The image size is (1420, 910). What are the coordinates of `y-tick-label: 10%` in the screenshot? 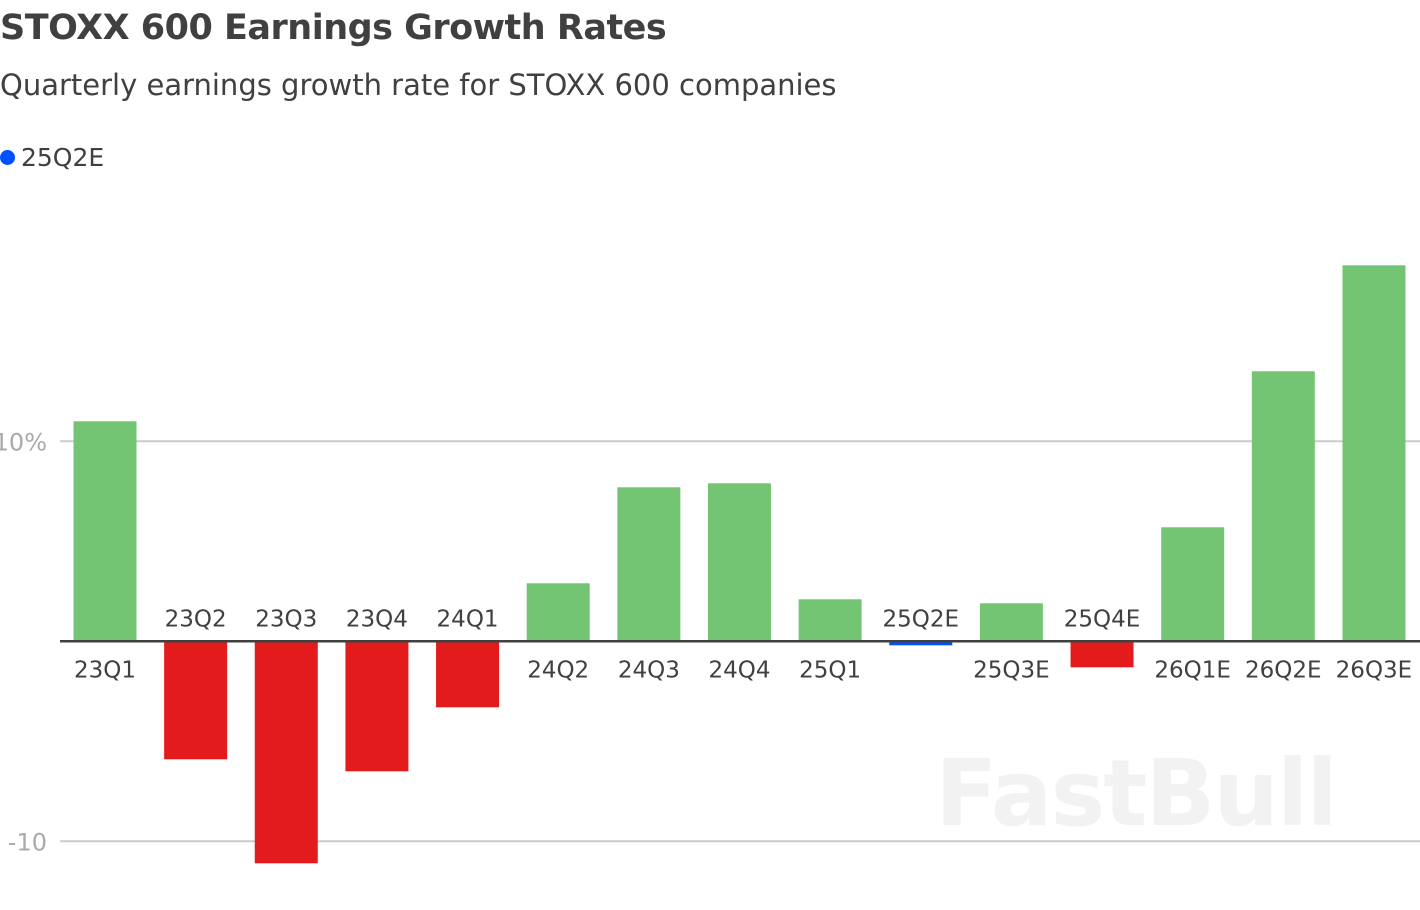 It's located at (23, 442).